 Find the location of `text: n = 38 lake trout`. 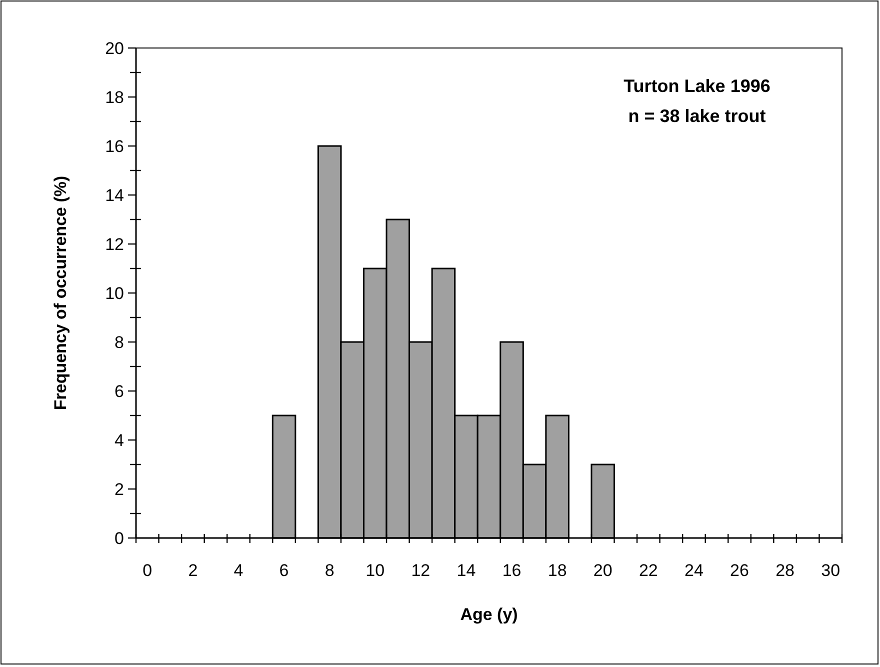

text: n = 38 lake trout is located at coordinates (697, 116).